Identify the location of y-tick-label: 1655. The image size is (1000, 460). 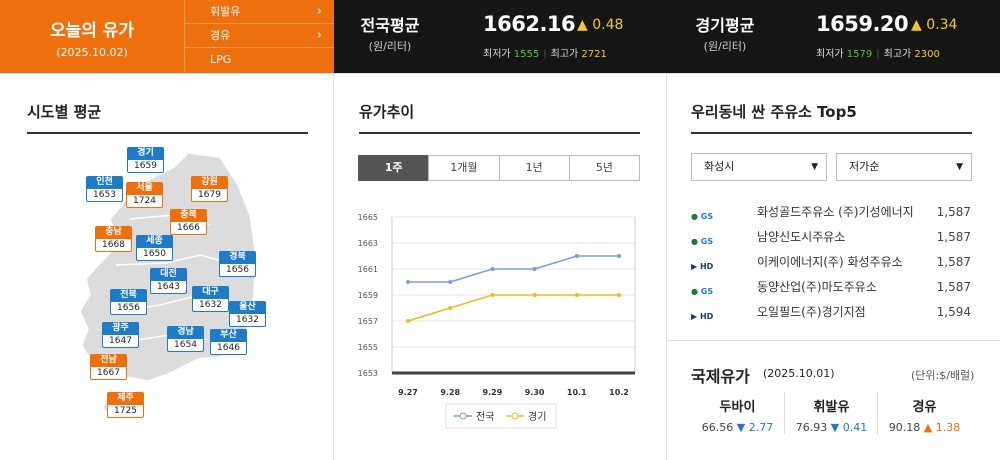
(368, 347).